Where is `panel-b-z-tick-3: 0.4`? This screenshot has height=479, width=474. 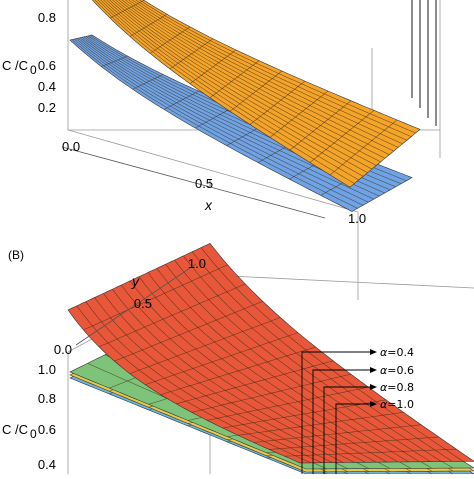 panel-b-z-tick-3: 0.4 is located at coordinates (47, 464).